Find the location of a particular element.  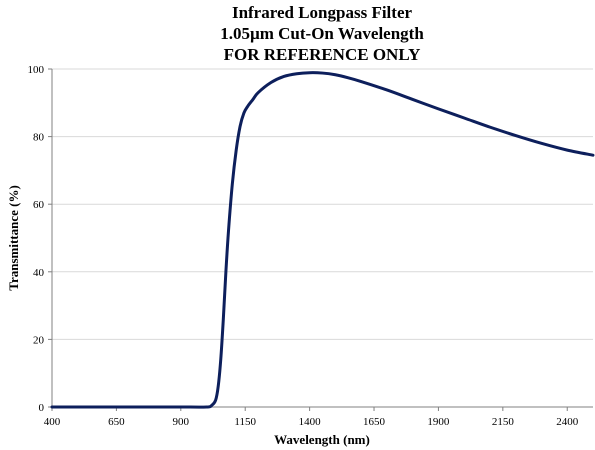

title-line-2: 1.05µm Cut-On Wavelength is located at coordinates (322, 33).